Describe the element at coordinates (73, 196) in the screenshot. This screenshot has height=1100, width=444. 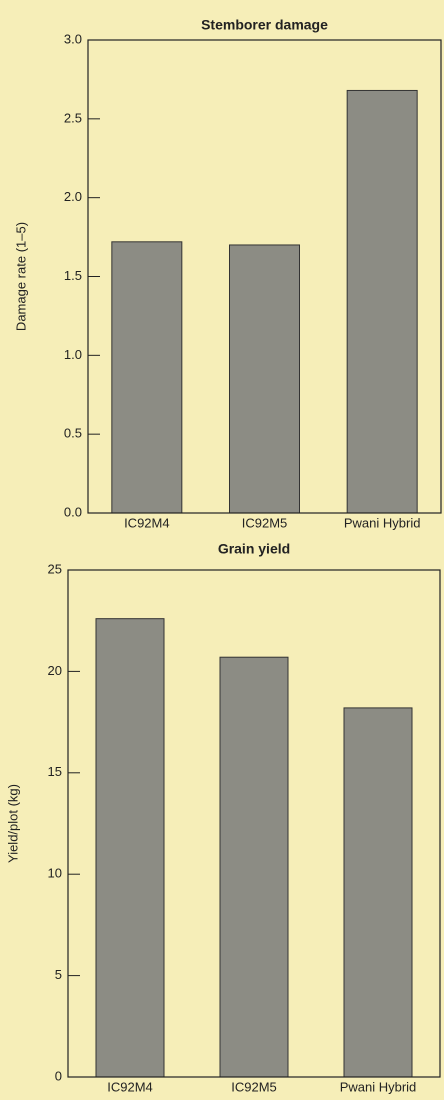
I see `y-tick-label: 2.0` at that location.